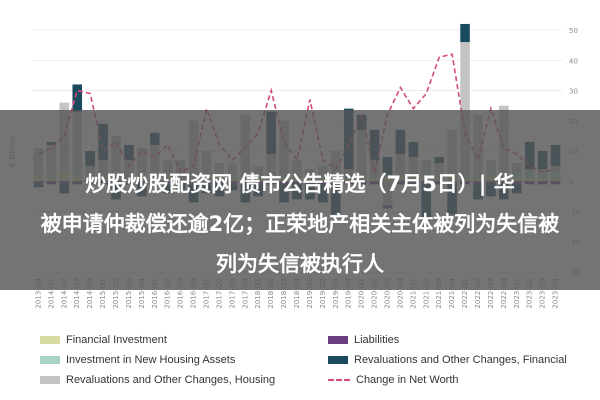  What do you see at coordinates (64, 293) in the screenshot?
I see `x-tick-label: 2014-Q2` at bounding box center [64, 293].